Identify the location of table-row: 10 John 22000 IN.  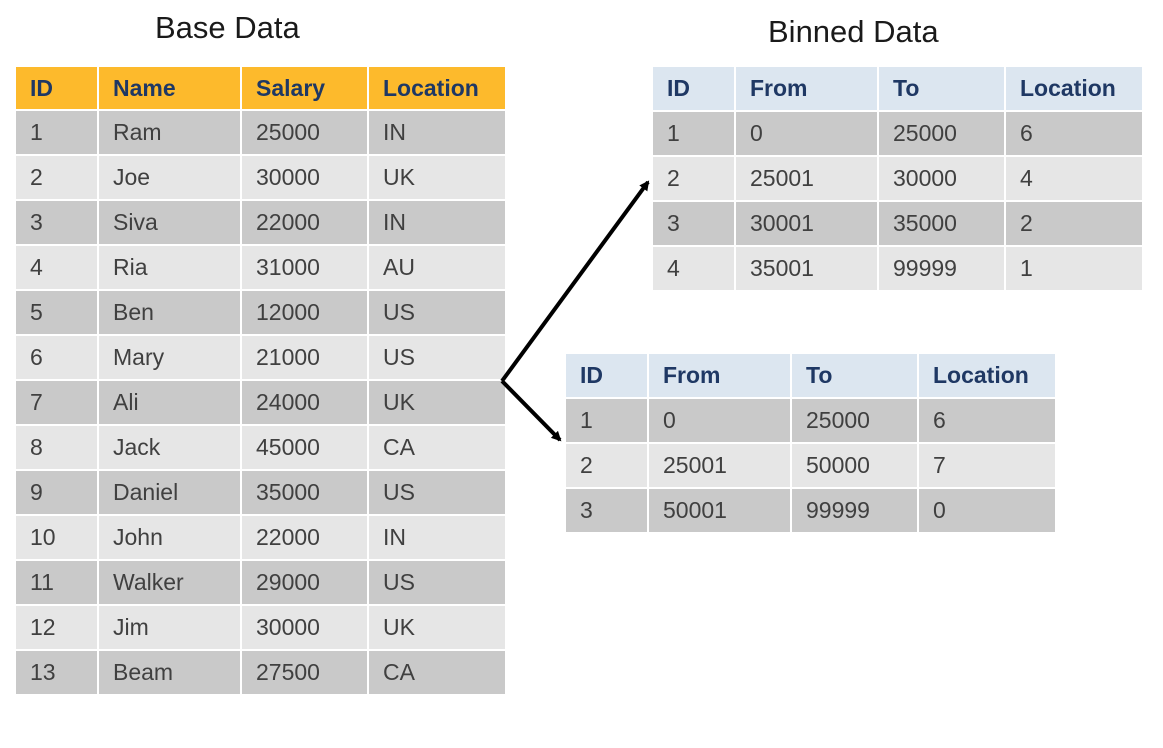
(260, 537).